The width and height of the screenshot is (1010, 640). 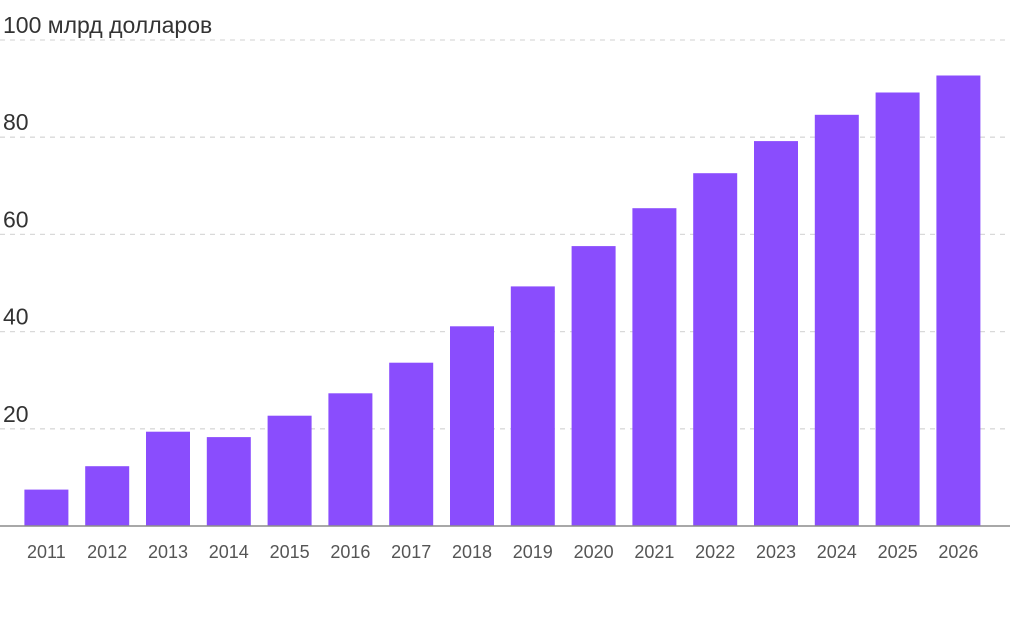 I want to click on bar-2020, so click(x=593, y=386).